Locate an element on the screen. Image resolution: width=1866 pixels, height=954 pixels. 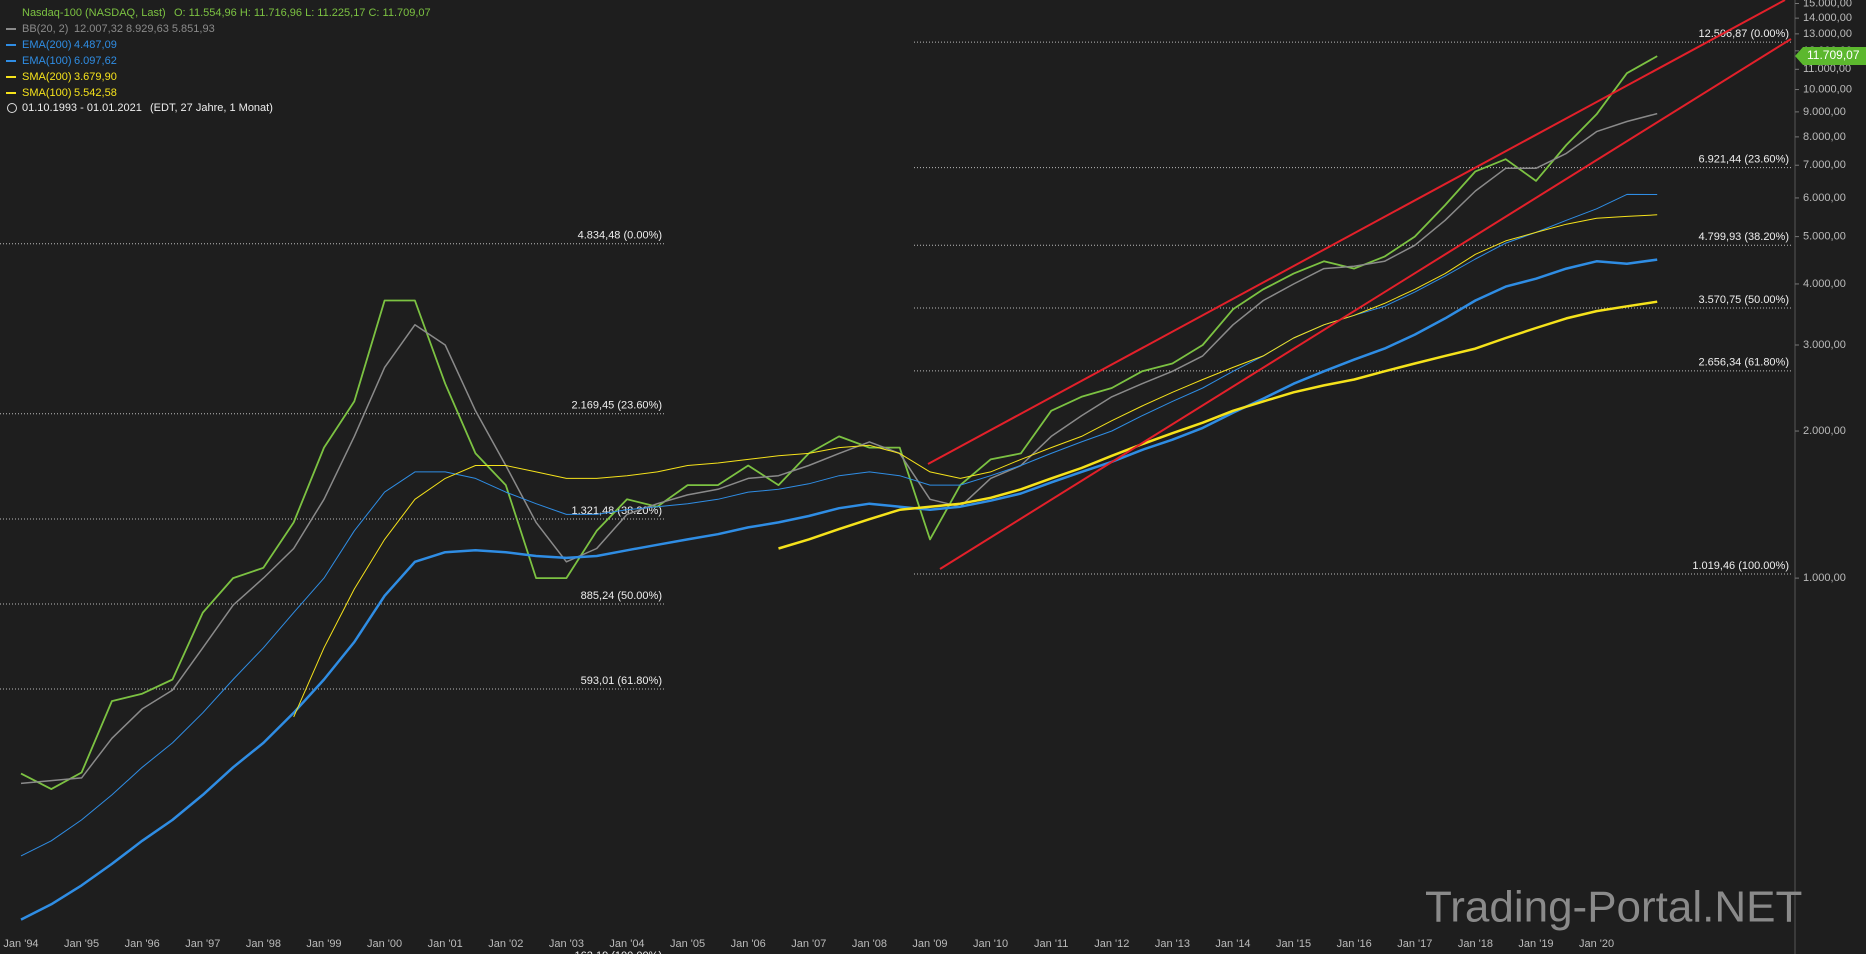
fib-label: 1.019,46 (100.00%) is located at coordinates (1740, 566).